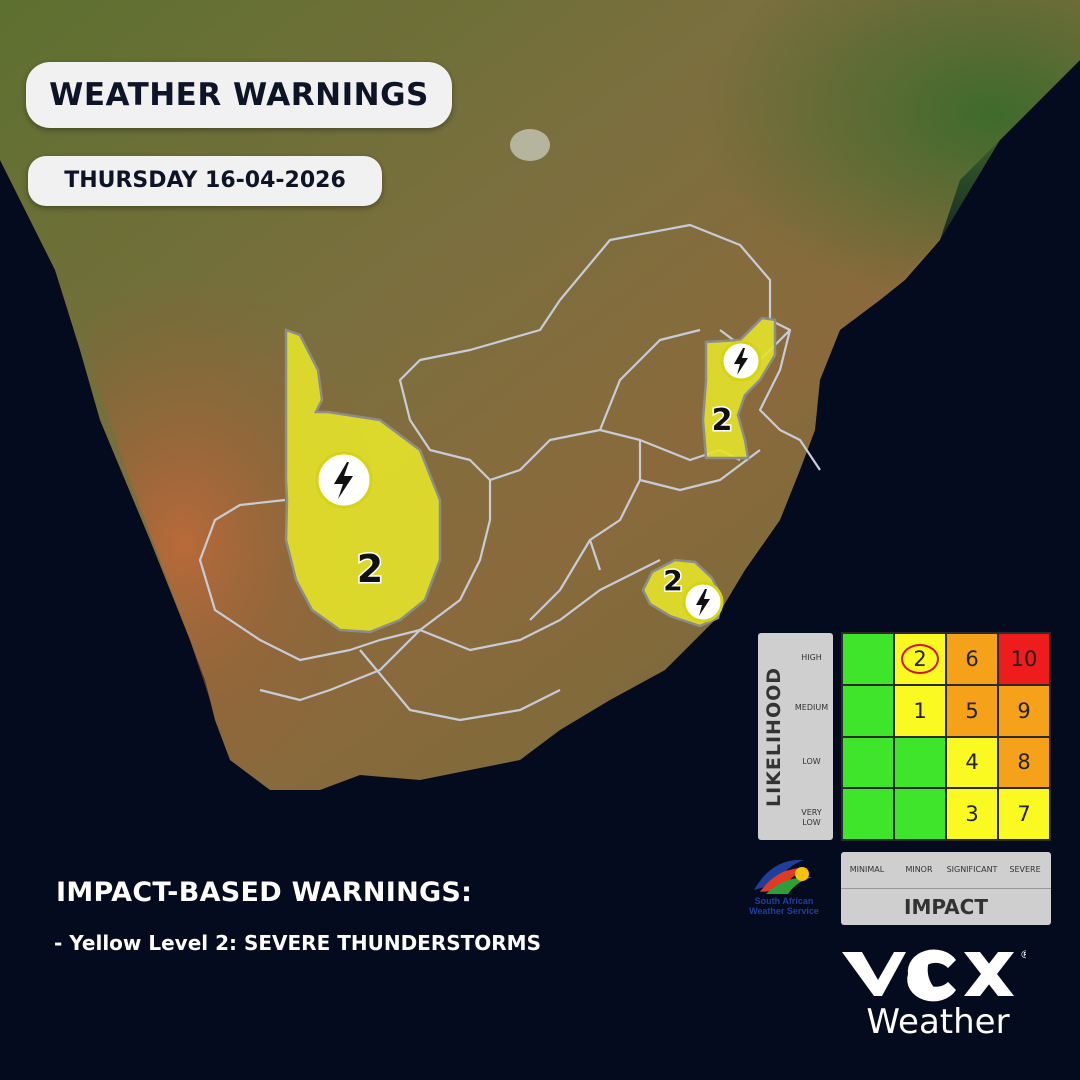  I want to click on likelihood-axis: LIKELIHOOD HIGH MEDIUM LOW VERY LOW, so click(795, 736).